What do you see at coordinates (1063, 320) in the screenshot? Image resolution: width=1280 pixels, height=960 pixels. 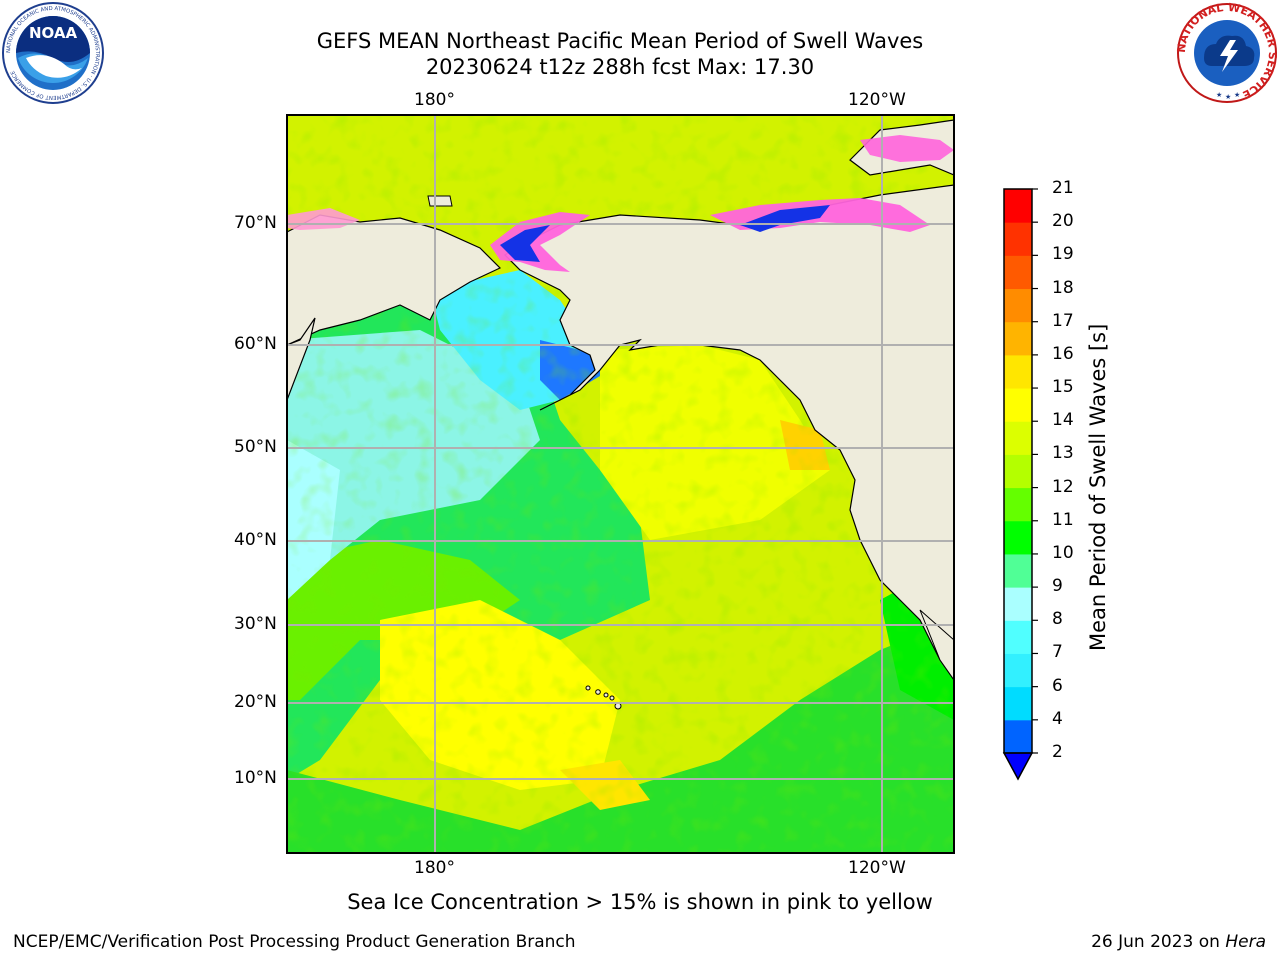 I see `colorbar-tick-label: 17` at bounding box center [1063, 320].